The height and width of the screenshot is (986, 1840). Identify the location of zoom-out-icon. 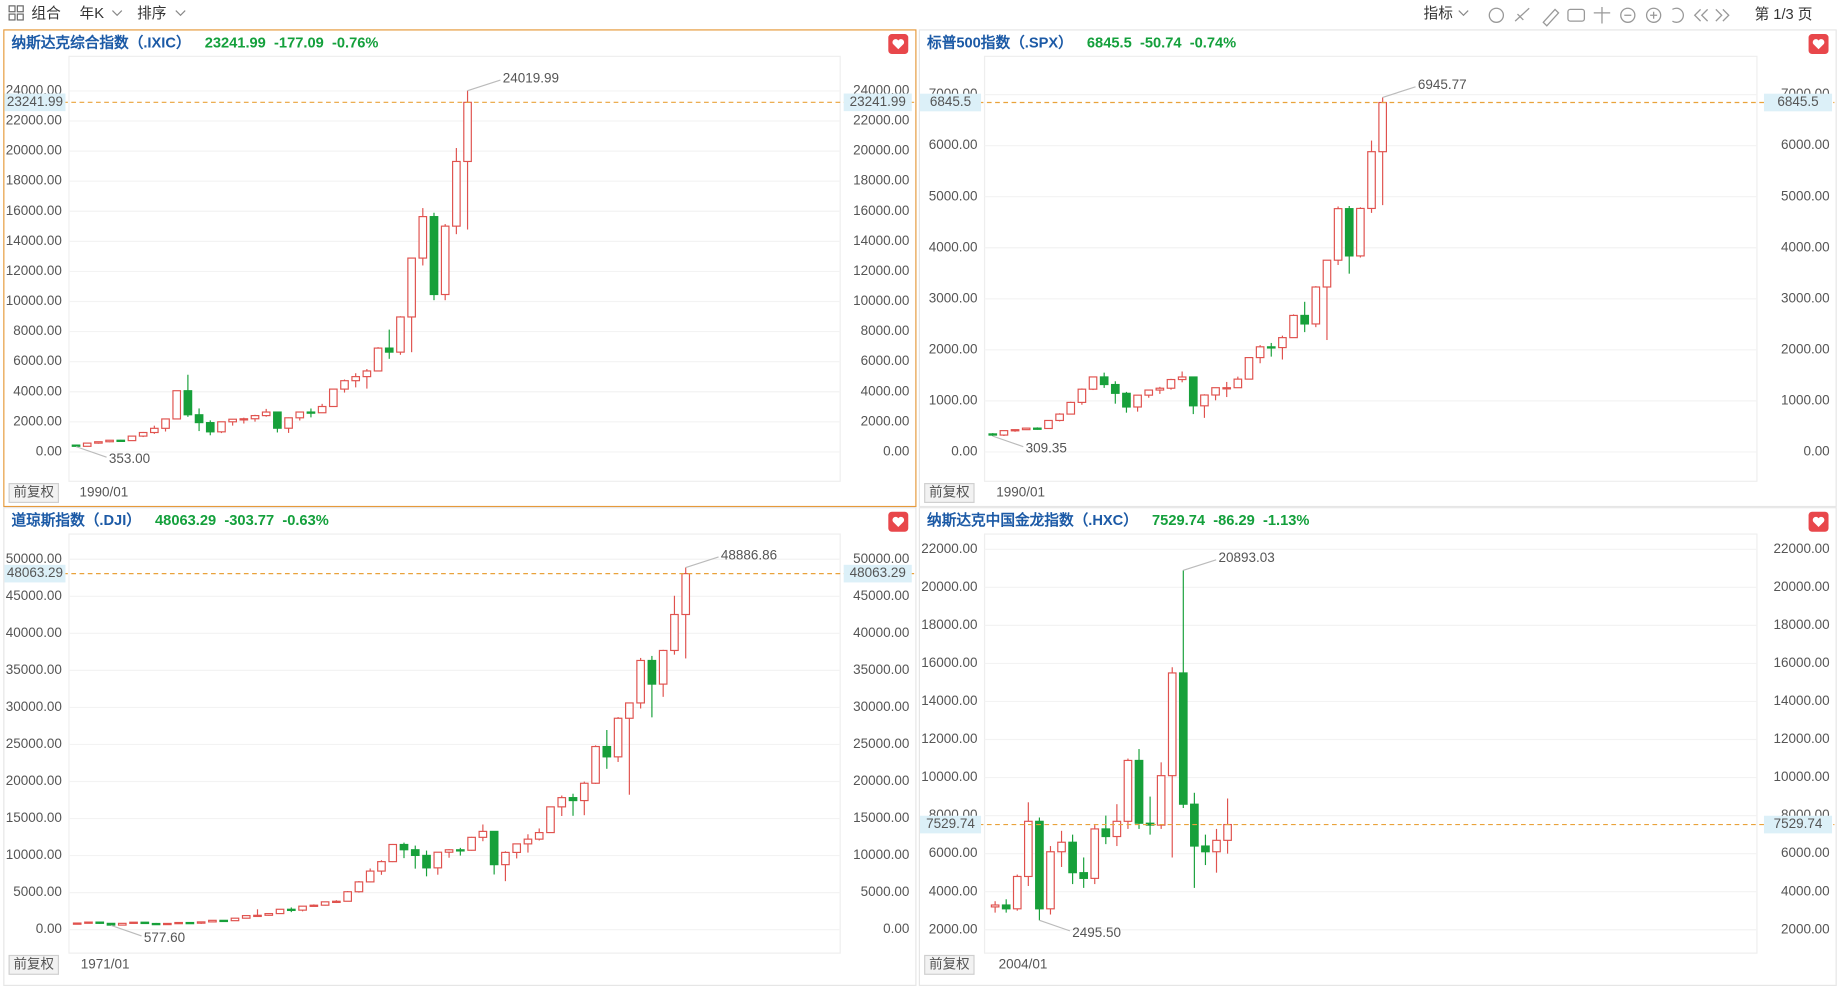
(1628, 15).